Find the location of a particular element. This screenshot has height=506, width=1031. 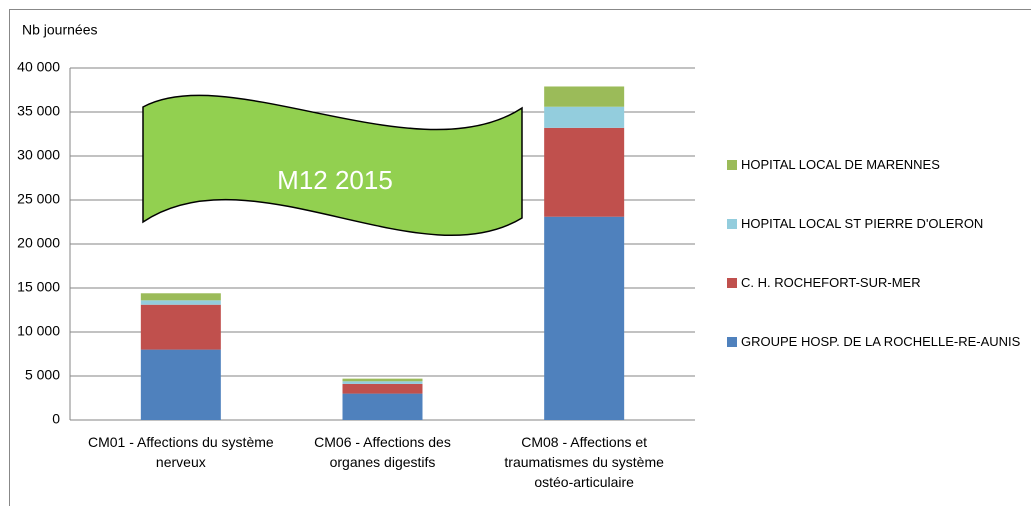

legend-label: HOPITAL LOCAL ST PIERRE D'OLERON is located at coordinates (862, 223).